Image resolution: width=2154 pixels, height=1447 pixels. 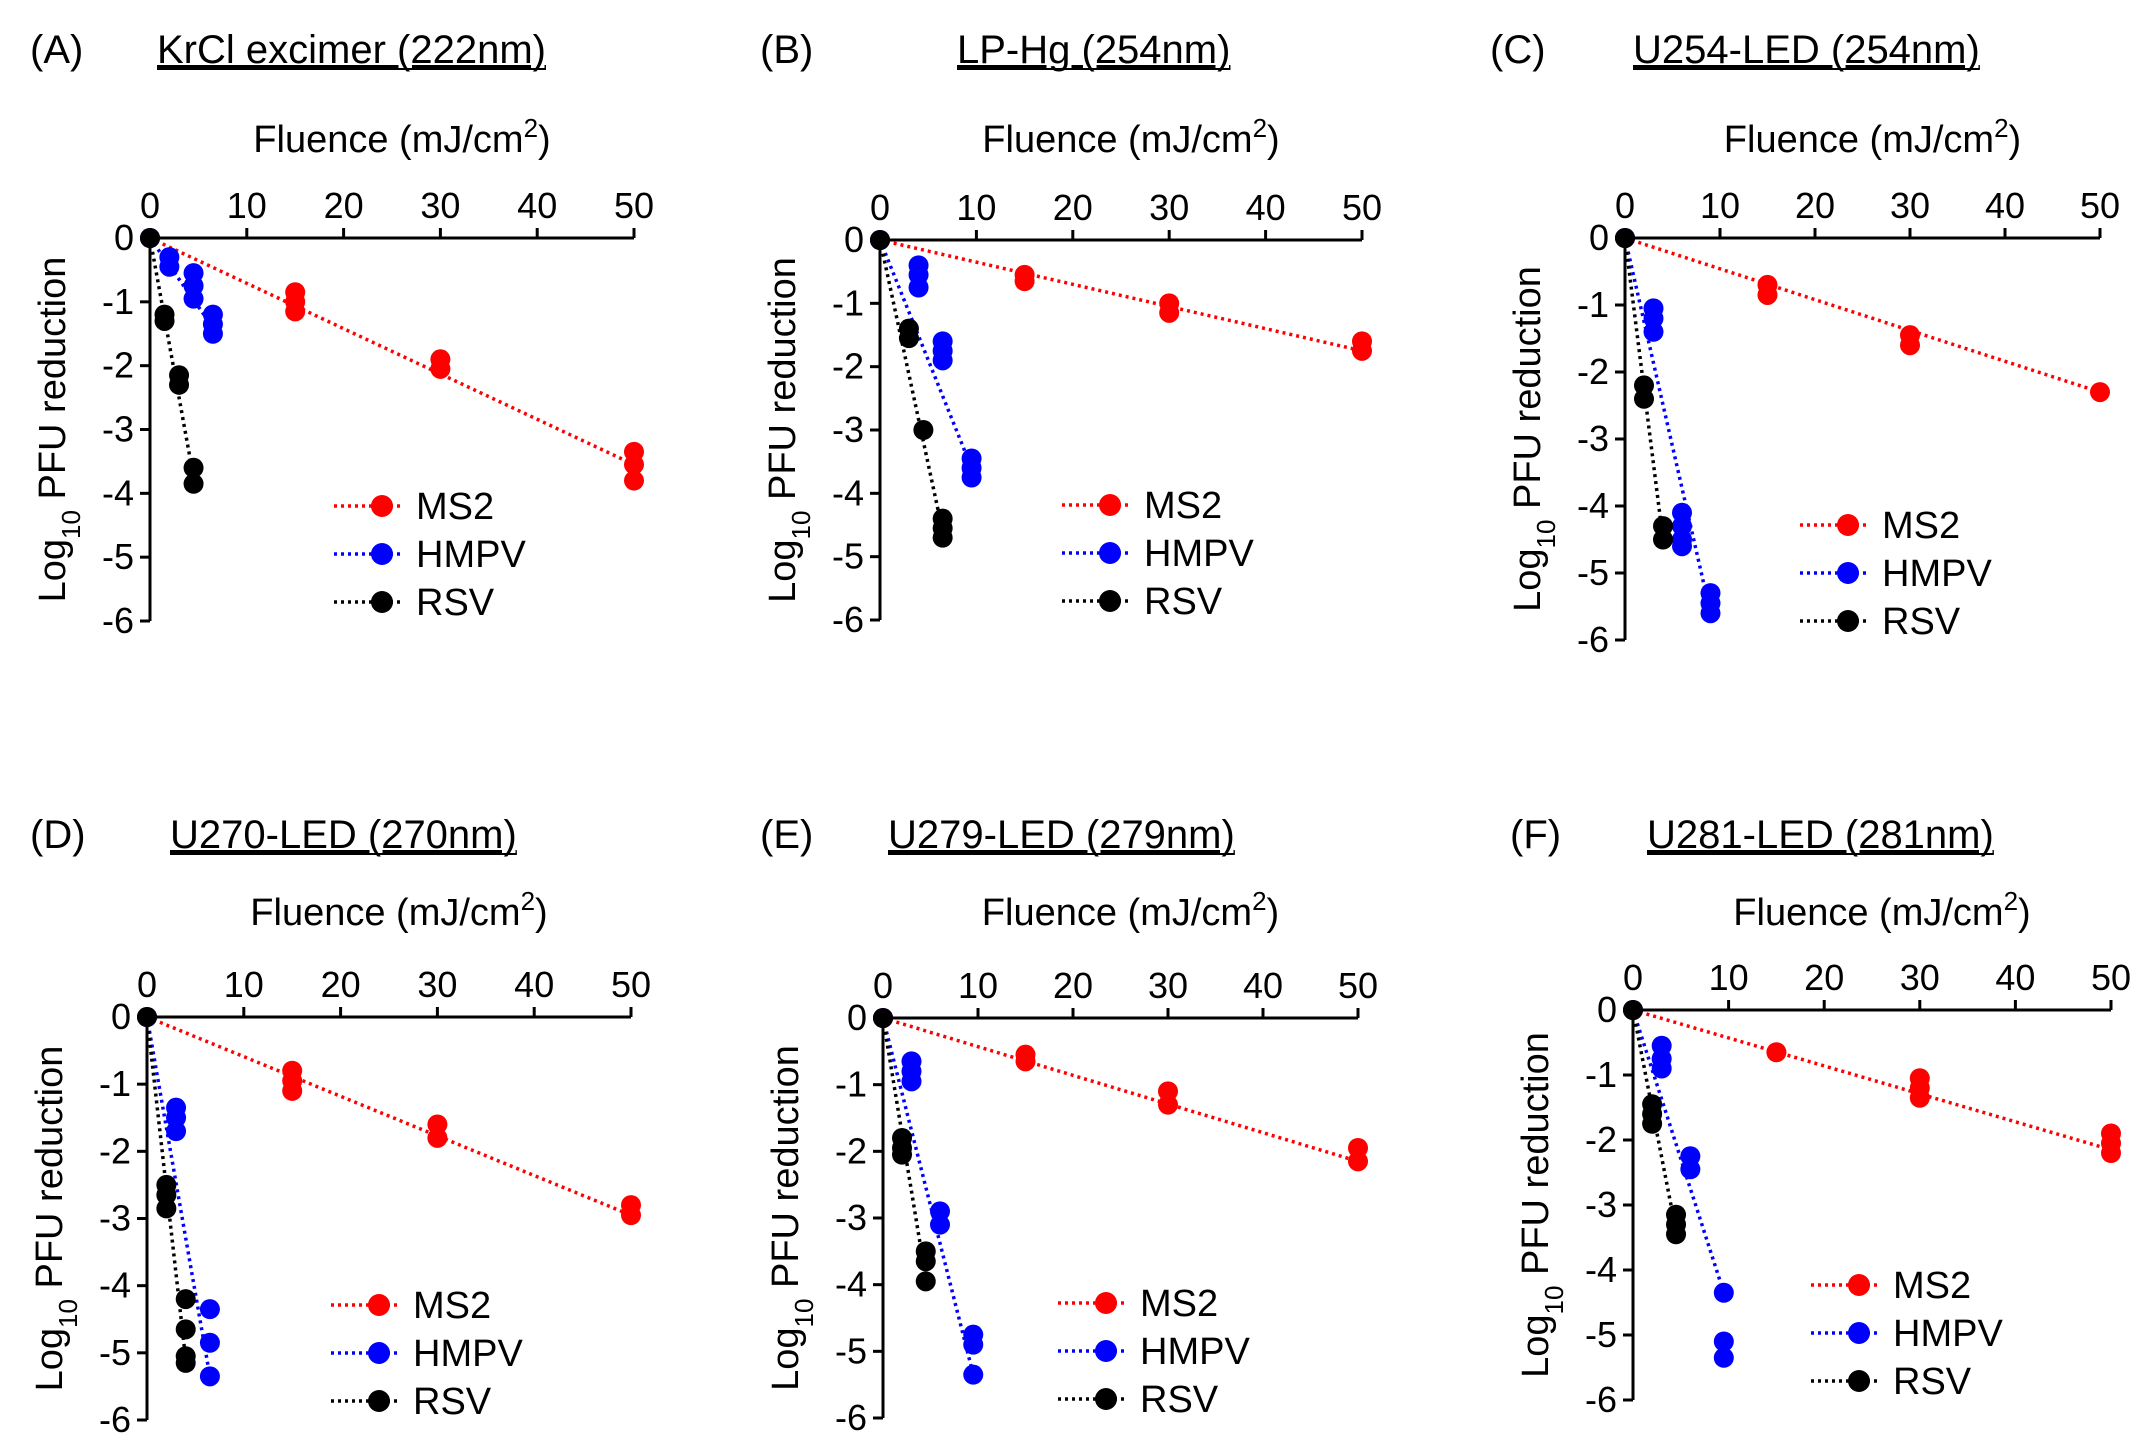 What do you see at coordinates (1179, 1304) in the screenshot?
I see `legend-label-ms2: MS2` at bounding box center [1179, 1304].